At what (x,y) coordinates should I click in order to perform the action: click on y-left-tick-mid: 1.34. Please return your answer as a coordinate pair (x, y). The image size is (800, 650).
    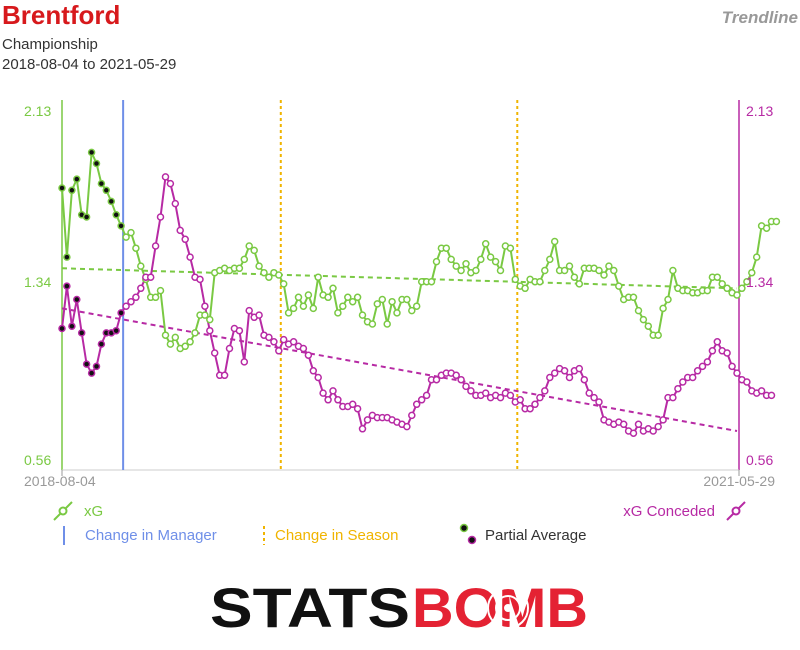
    Looking at the image, I should click on (37, 282).